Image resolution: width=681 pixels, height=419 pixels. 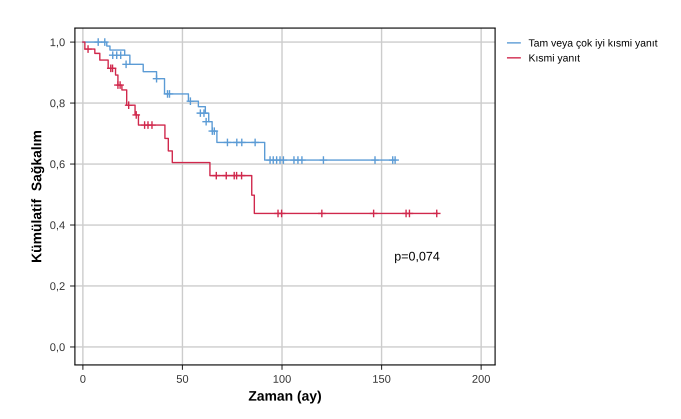 I want to click on x-axis-title: Zaman (ay), so click(x=284, y=397).